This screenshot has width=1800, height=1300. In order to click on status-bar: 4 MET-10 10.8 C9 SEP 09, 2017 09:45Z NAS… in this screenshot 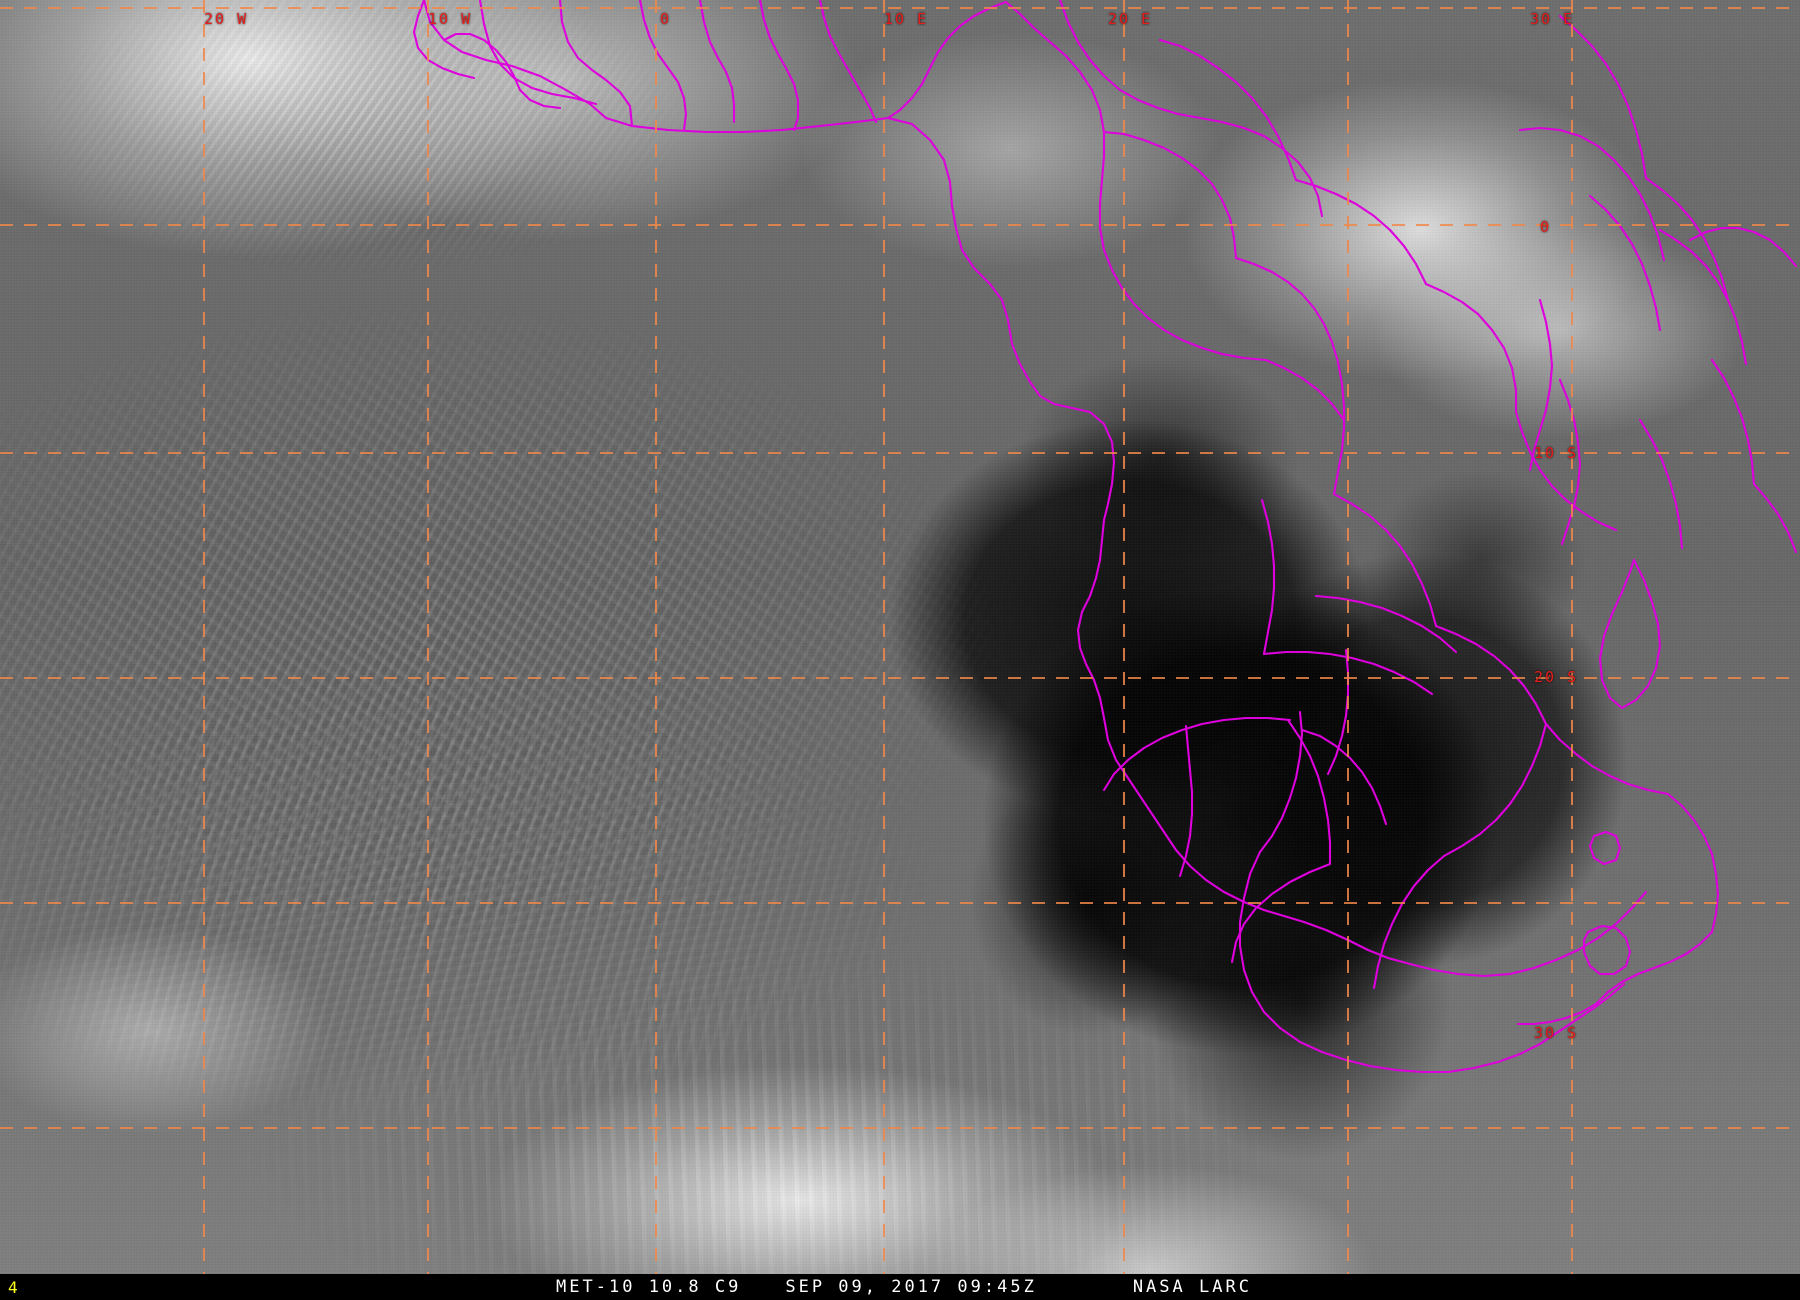, I will do `click(900, 1287)`.